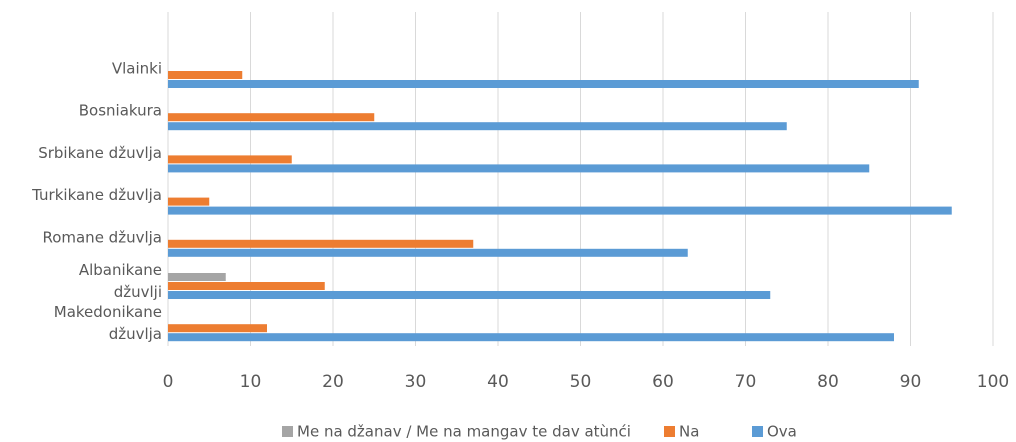 This screenshot has width=1016, height=442. What do you see at coordinates (168, 382) in the screenshot?
I see `x-tick-label: 0` at bounding box center [168, 382].